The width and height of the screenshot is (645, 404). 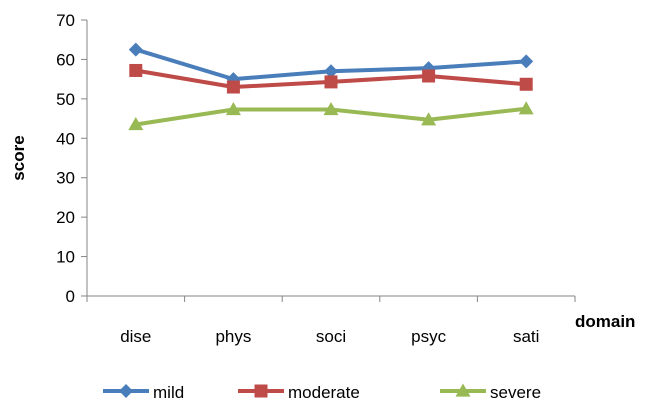 I want to click on legend-label: mild, so click(x=168, y=392).